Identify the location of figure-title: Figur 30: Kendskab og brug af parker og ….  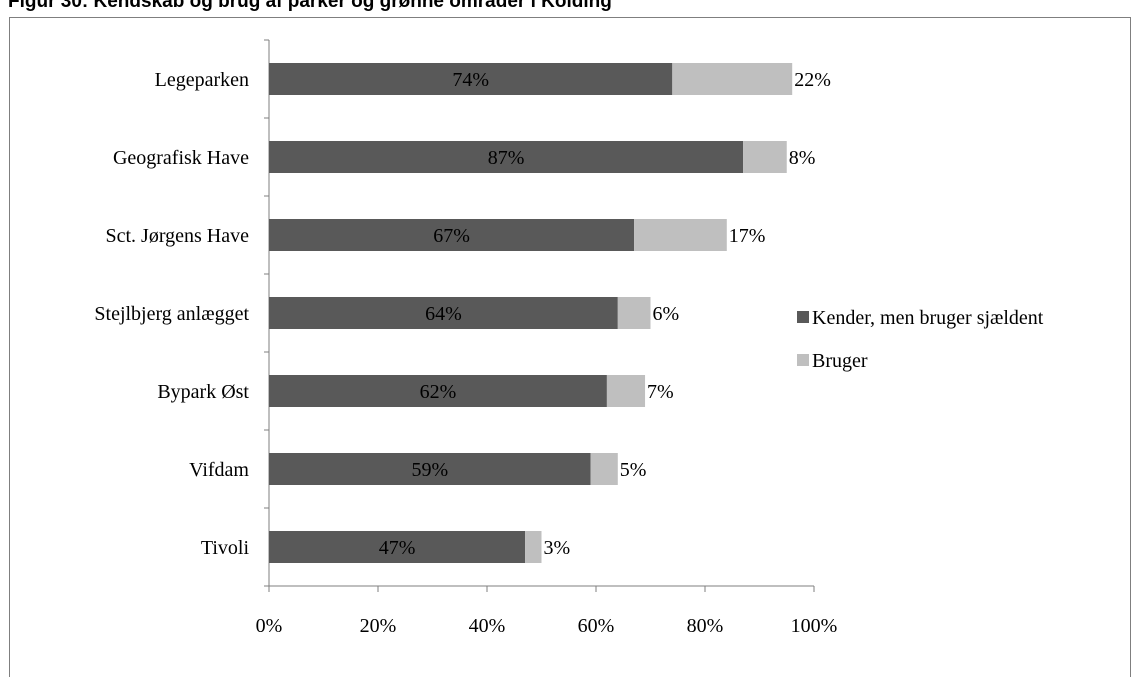
(310, 6).